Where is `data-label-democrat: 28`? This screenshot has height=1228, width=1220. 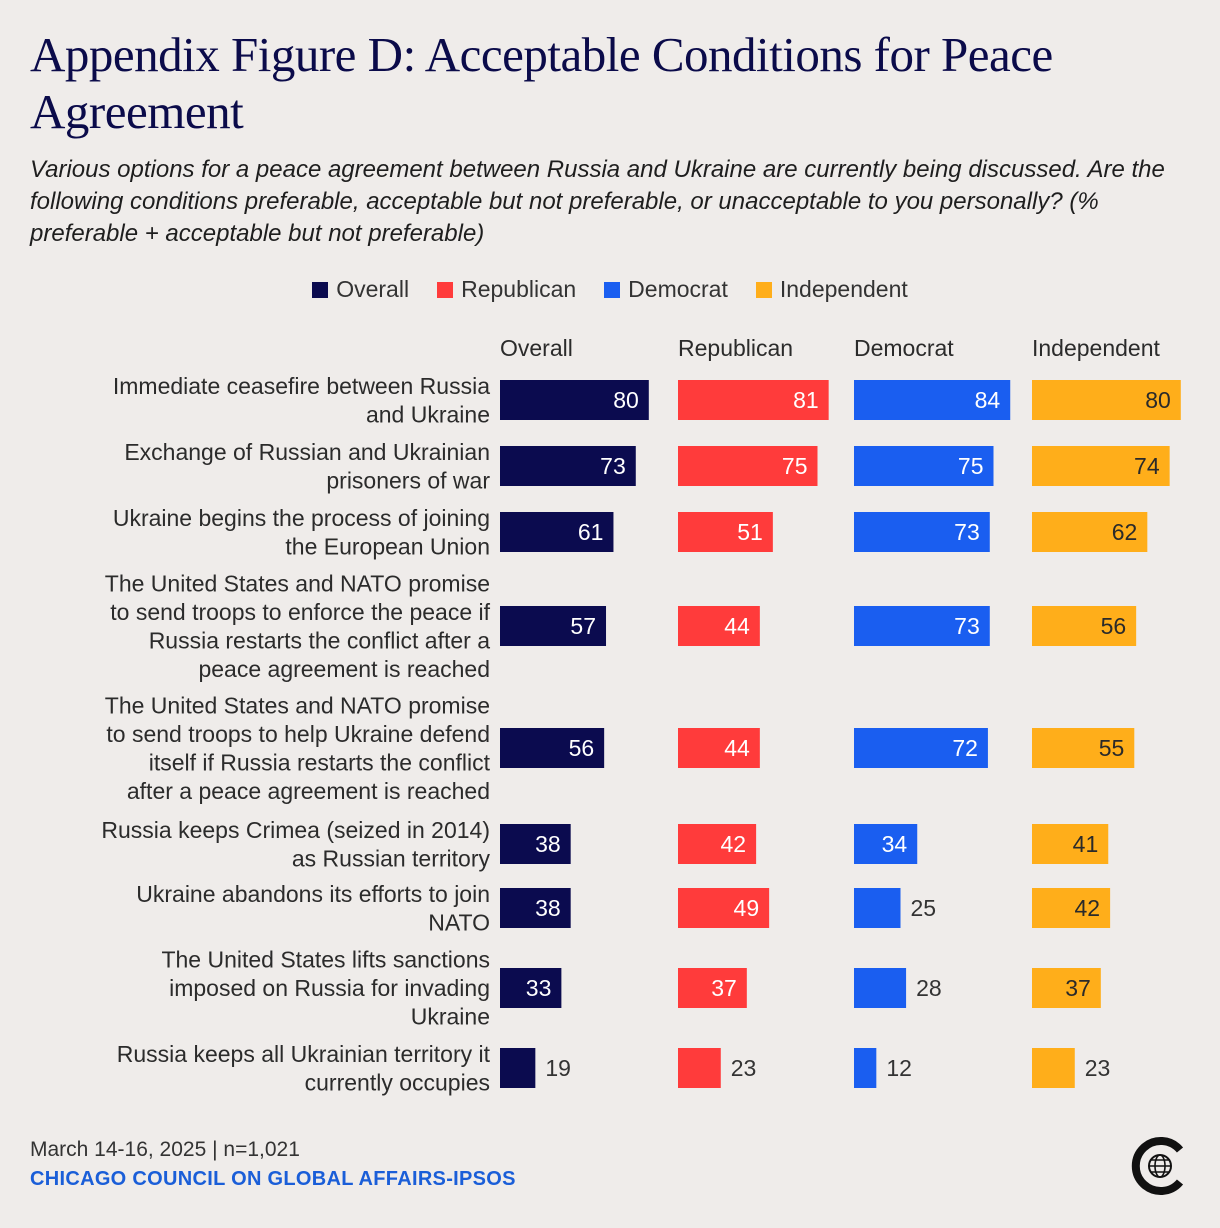
data-label-democrat: 28 is located at coordinates (929, 988).